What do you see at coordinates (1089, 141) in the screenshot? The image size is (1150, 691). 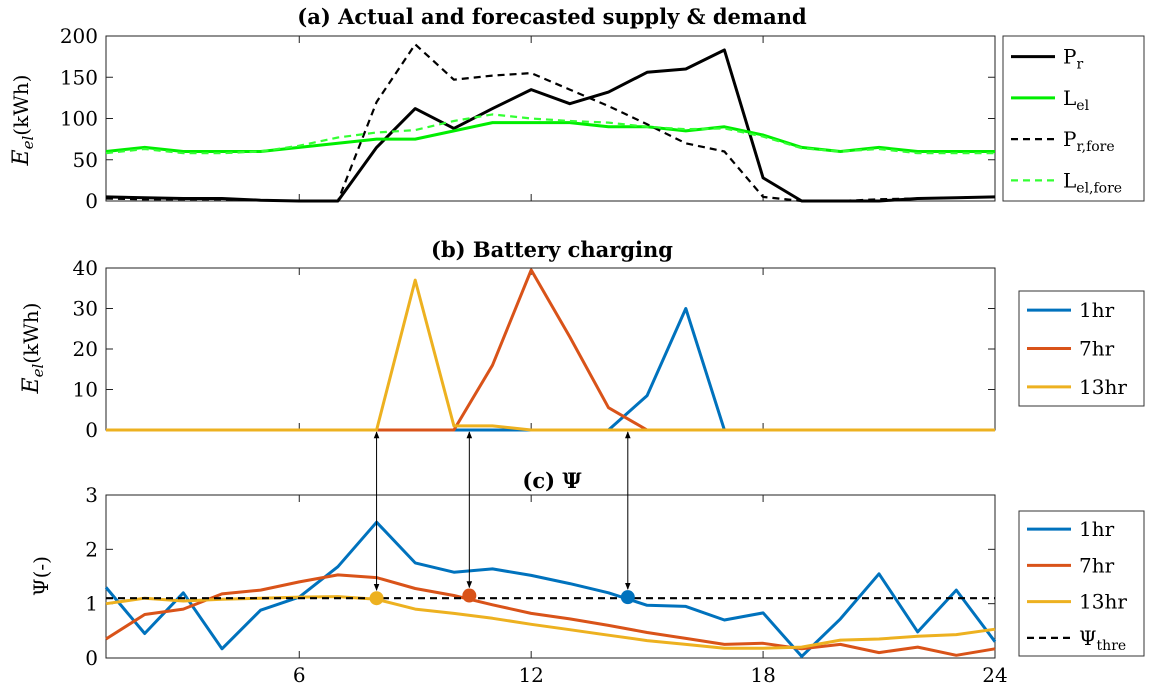 I see `panel-a-legend-label: Pr,fore` at bounding box center [1089, 141].